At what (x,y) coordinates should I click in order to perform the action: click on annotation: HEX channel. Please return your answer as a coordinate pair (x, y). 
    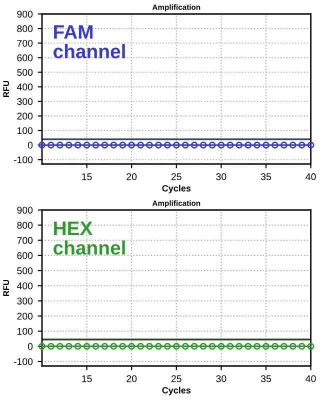
    Looking at the image, I should click on (89, 238).